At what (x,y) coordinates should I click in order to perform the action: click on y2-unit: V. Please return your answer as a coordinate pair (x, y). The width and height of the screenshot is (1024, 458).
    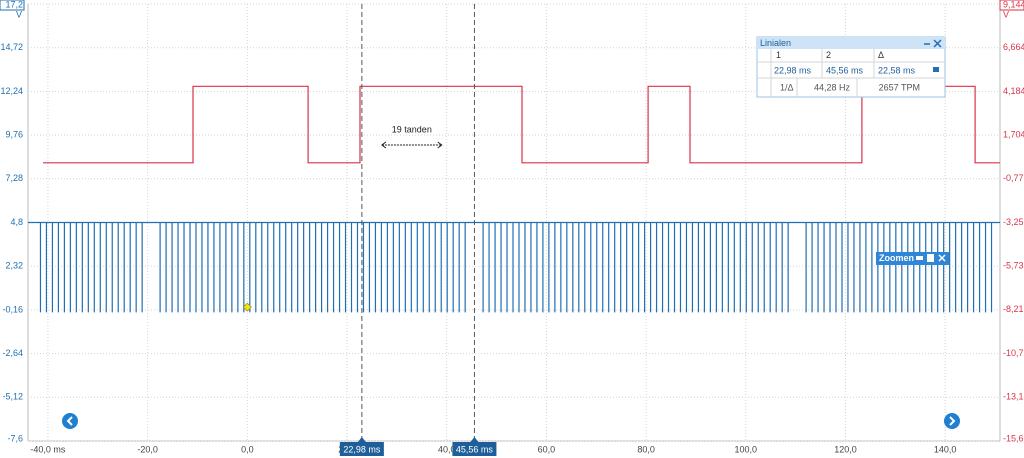
    Looking at the image, I should click on (1006, 14).